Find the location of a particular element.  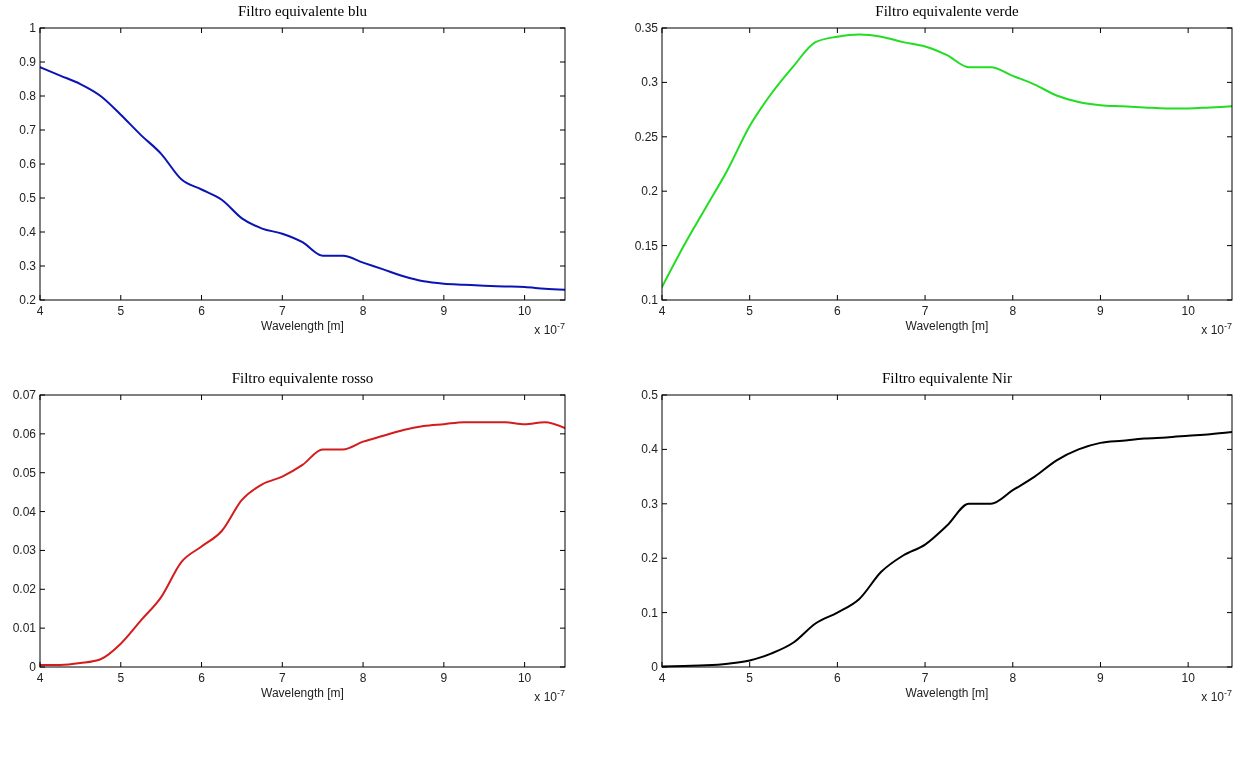

y-tick-label: 0.03 is located at coordinates (24, 550).